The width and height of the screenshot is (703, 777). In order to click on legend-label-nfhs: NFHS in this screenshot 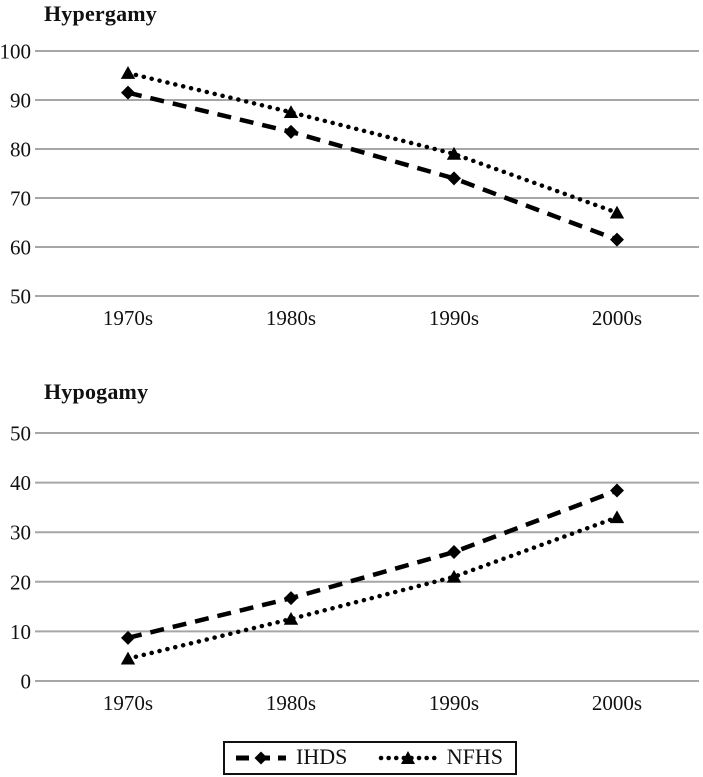, I will do `click(474, 756)`.